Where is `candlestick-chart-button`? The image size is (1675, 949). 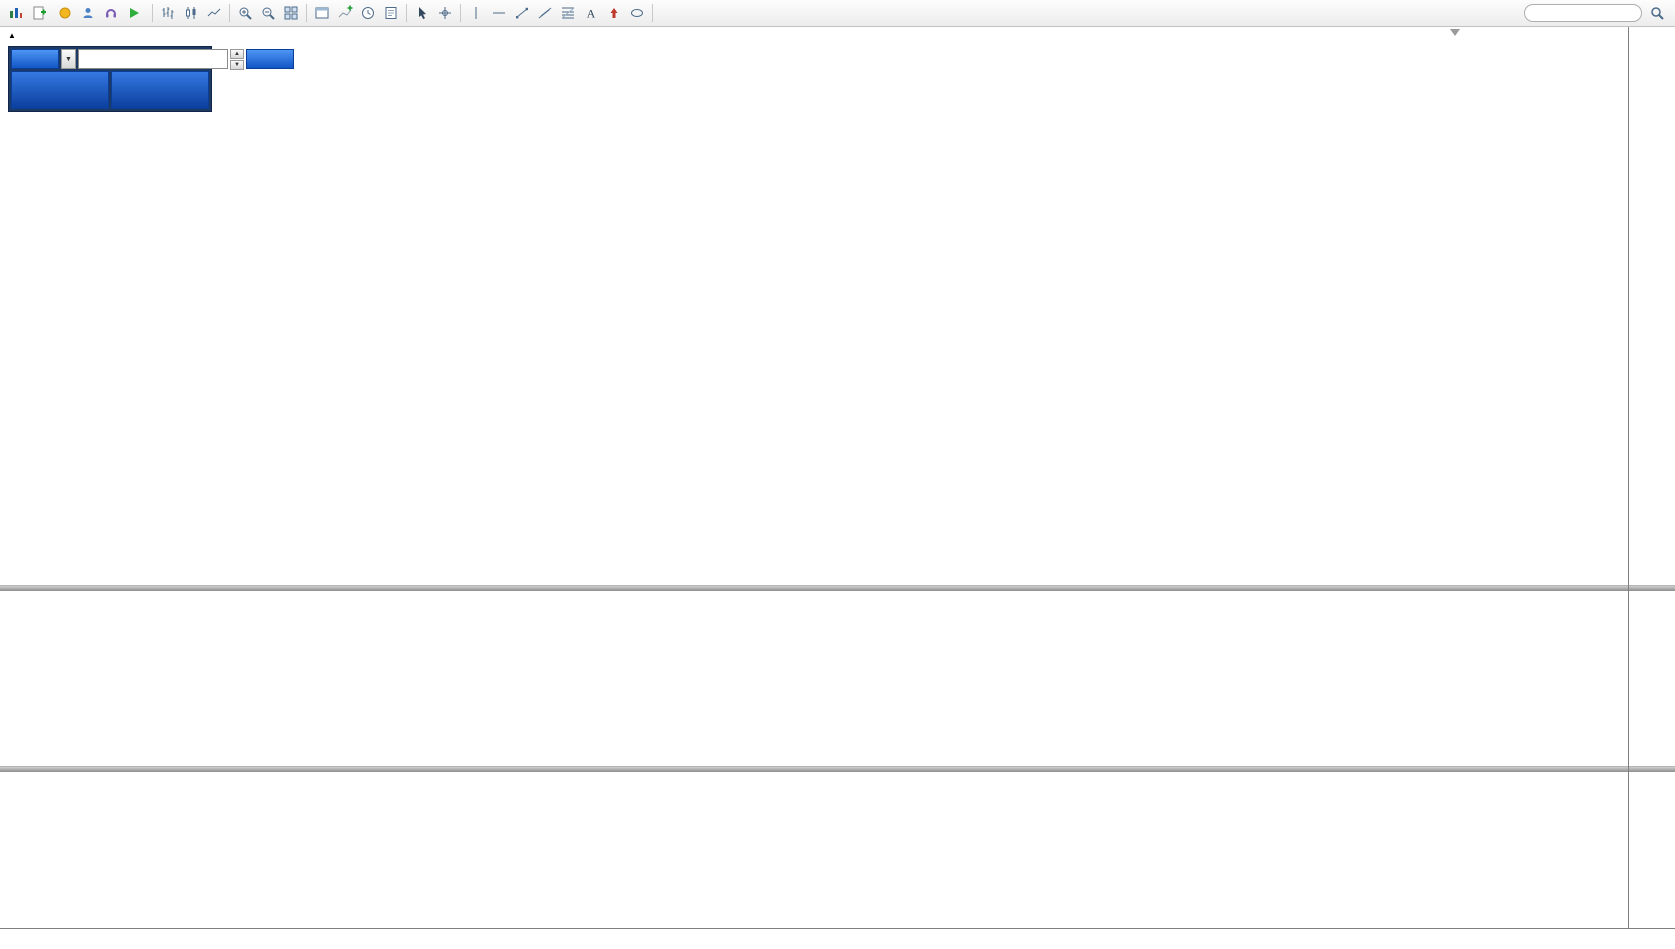 candlestick-chart-button is located at coordinates (191, 13).